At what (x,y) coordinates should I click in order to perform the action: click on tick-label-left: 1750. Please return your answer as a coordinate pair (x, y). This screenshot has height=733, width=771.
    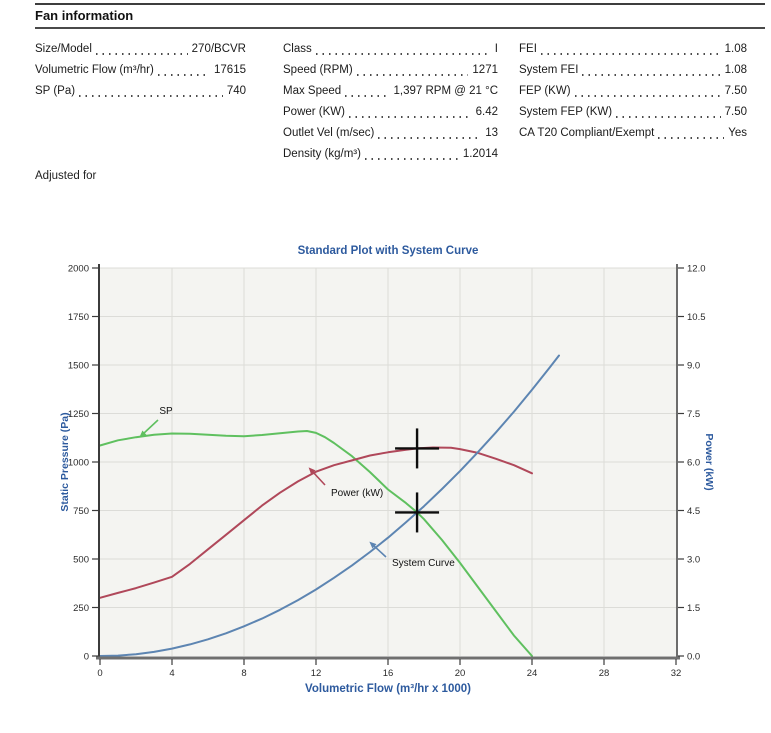
    Looking at the image, I should click on (78, 317).